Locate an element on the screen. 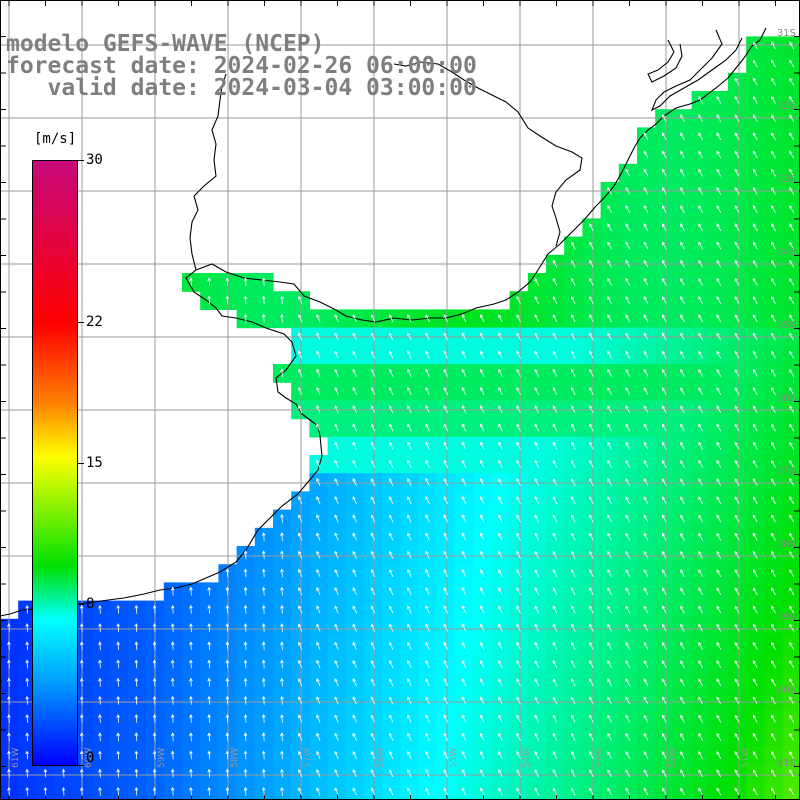 The width and height of the screenshot is (800, 800). lon-label: 60W is located at coordinates (89, 758).